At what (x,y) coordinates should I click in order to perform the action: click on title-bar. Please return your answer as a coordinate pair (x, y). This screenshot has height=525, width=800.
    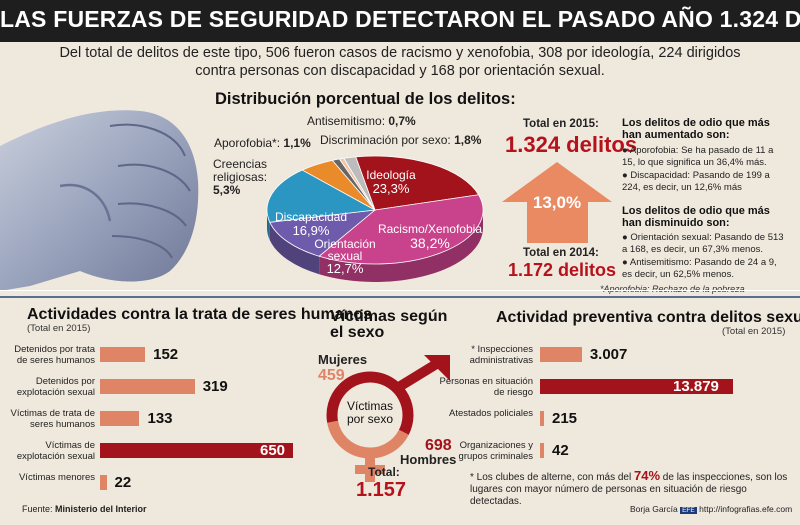
    Looking at the image, I should click on (400, 21).